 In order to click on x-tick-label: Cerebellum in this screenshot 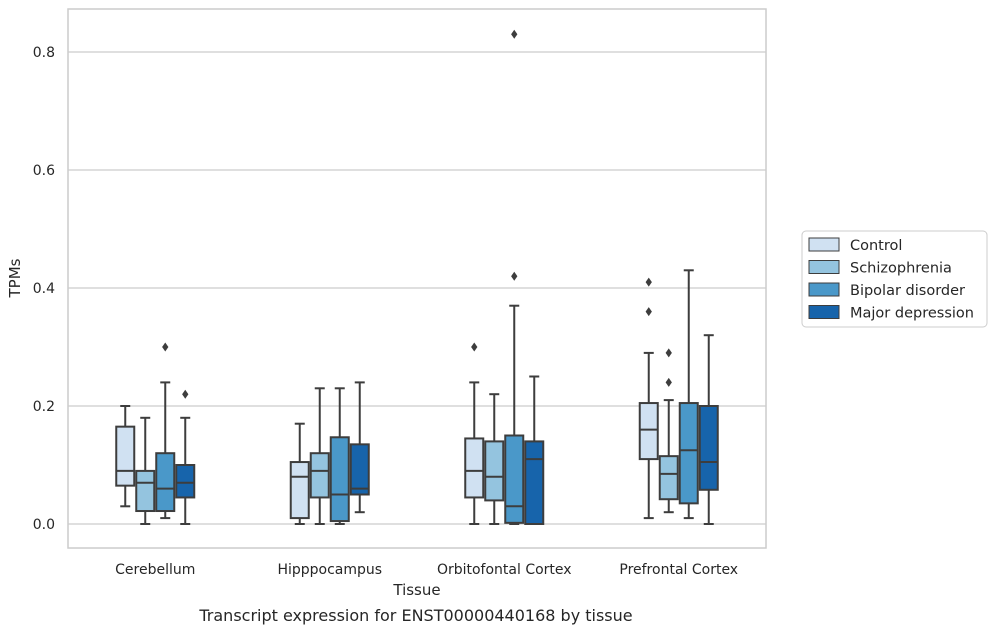, I will do `click(155, 570)`.